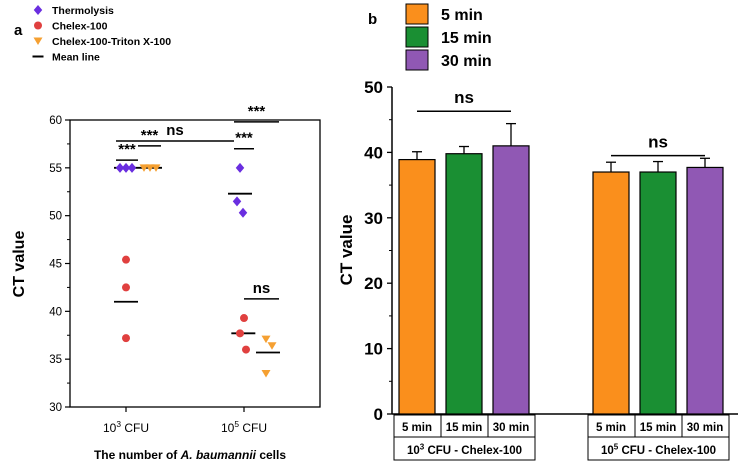 This screenshot has width=746, height=471. I want to click on panel-a-points, so click(196, 270).